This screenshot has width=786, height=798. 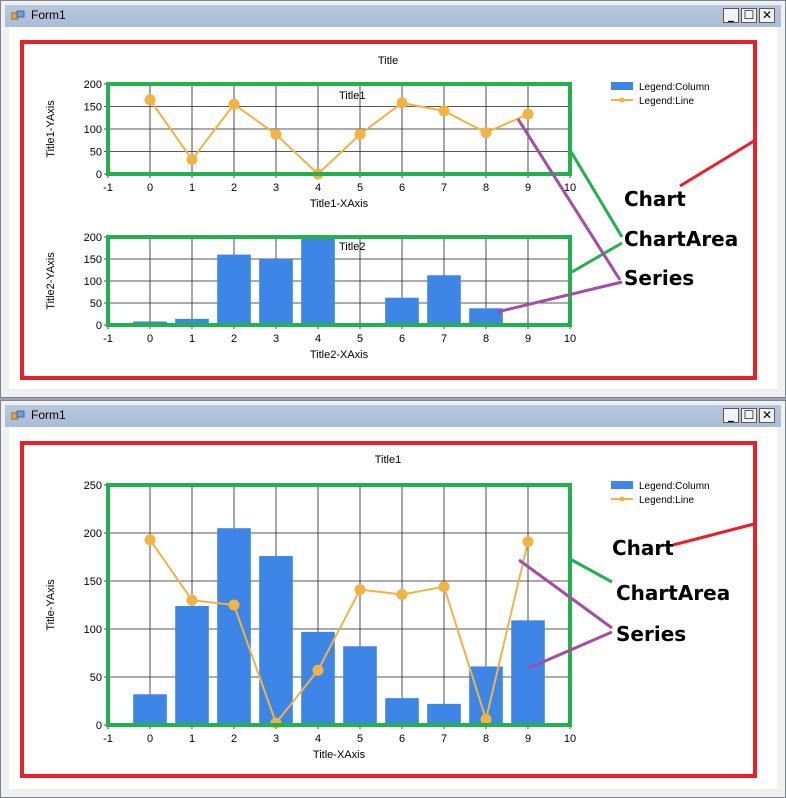 What do you see at coordinates (51, 605) in the screenshot?
I see `y-axis-title: Title-YAxis` at bounding box center [51, 605].